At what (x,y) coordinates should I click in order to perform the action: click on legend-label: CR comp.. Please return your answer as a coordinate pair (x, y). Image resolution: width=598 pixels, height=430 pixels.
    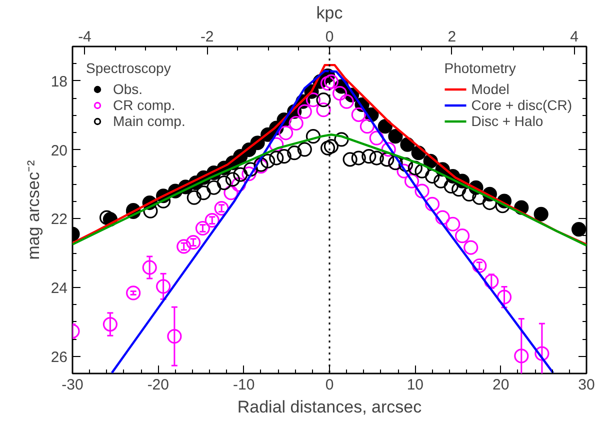
    Looking at the image, I should click on (144, 105).